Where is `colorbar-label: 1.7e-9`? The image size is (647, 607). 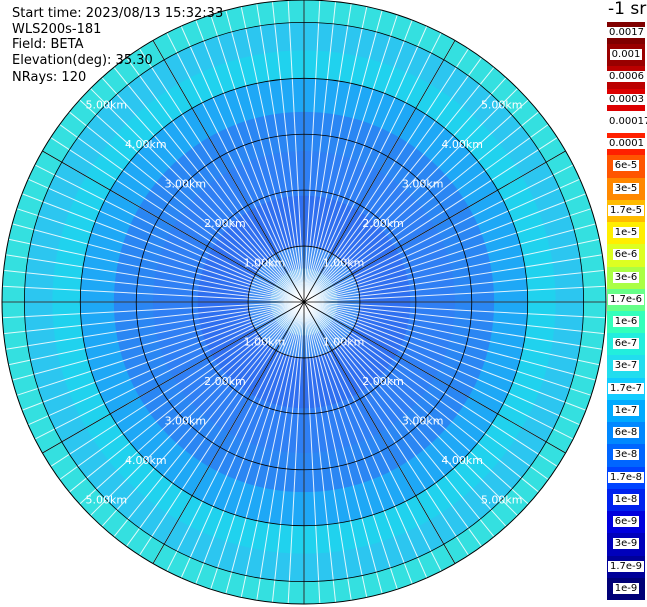 colorbar-label: 1.7e-9 is located at coordinates (626, 566).